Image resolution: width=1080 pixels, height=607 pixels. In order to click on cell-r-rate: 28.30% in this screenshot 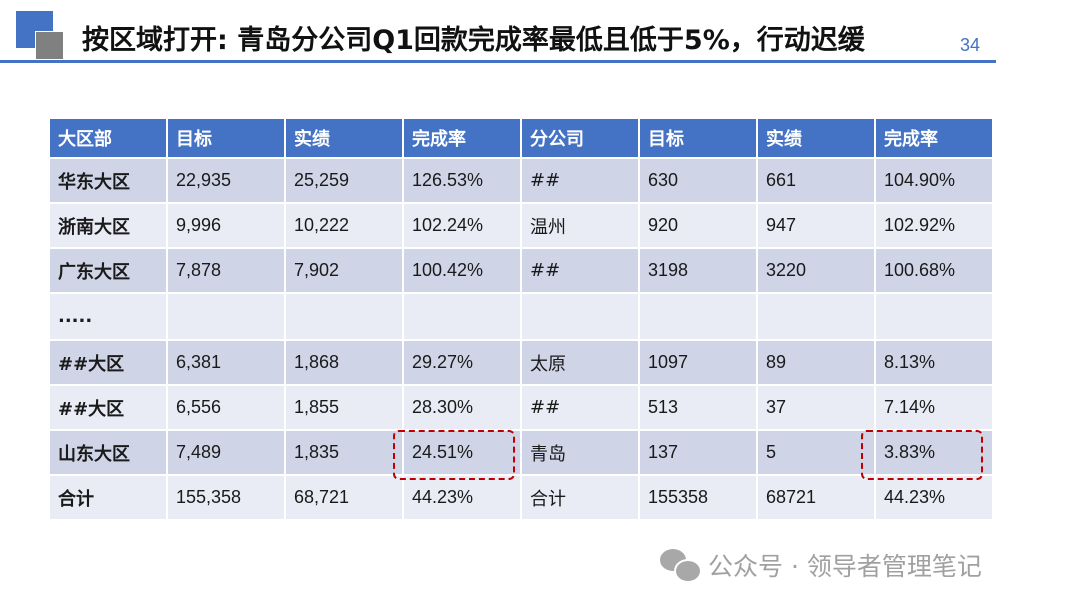, I will do `click(462, 407)`.